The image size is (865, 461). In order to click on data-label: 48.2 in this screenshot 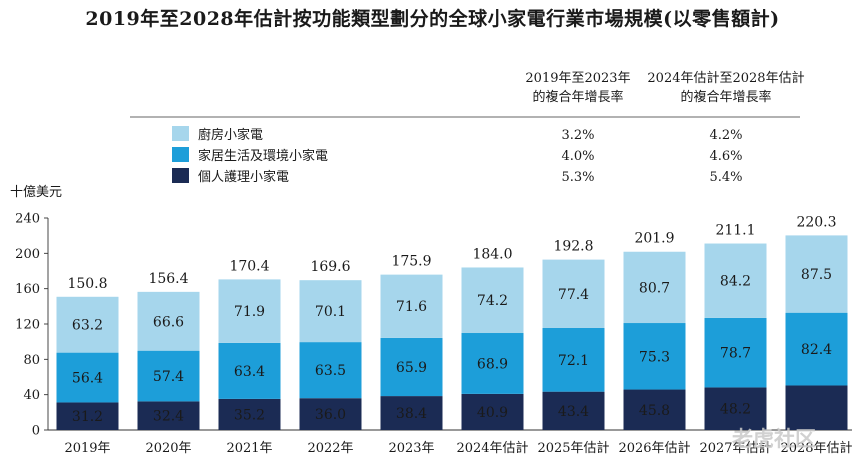, I will do `click(735, 410)`.